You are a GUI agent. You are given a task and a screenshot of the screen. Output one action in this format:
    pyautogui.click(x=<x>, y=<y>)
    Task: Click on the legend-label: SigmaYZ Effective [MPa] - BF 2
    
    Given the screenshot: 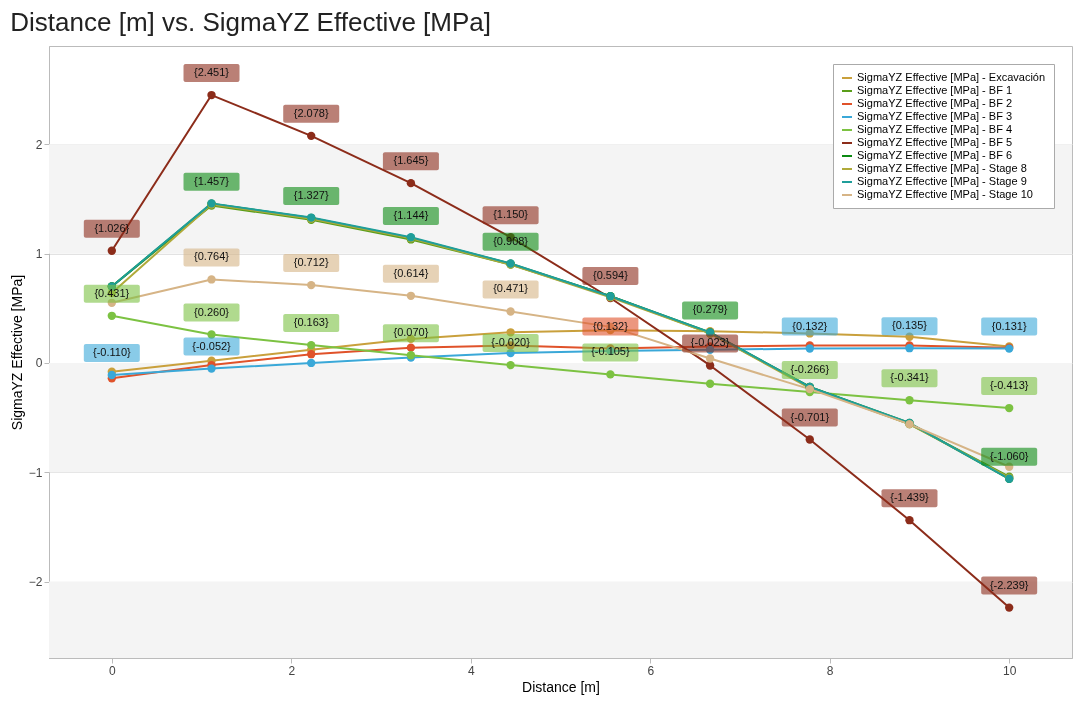 What is the action you would take?
    pyautogui.click(x=935, y=103)
    